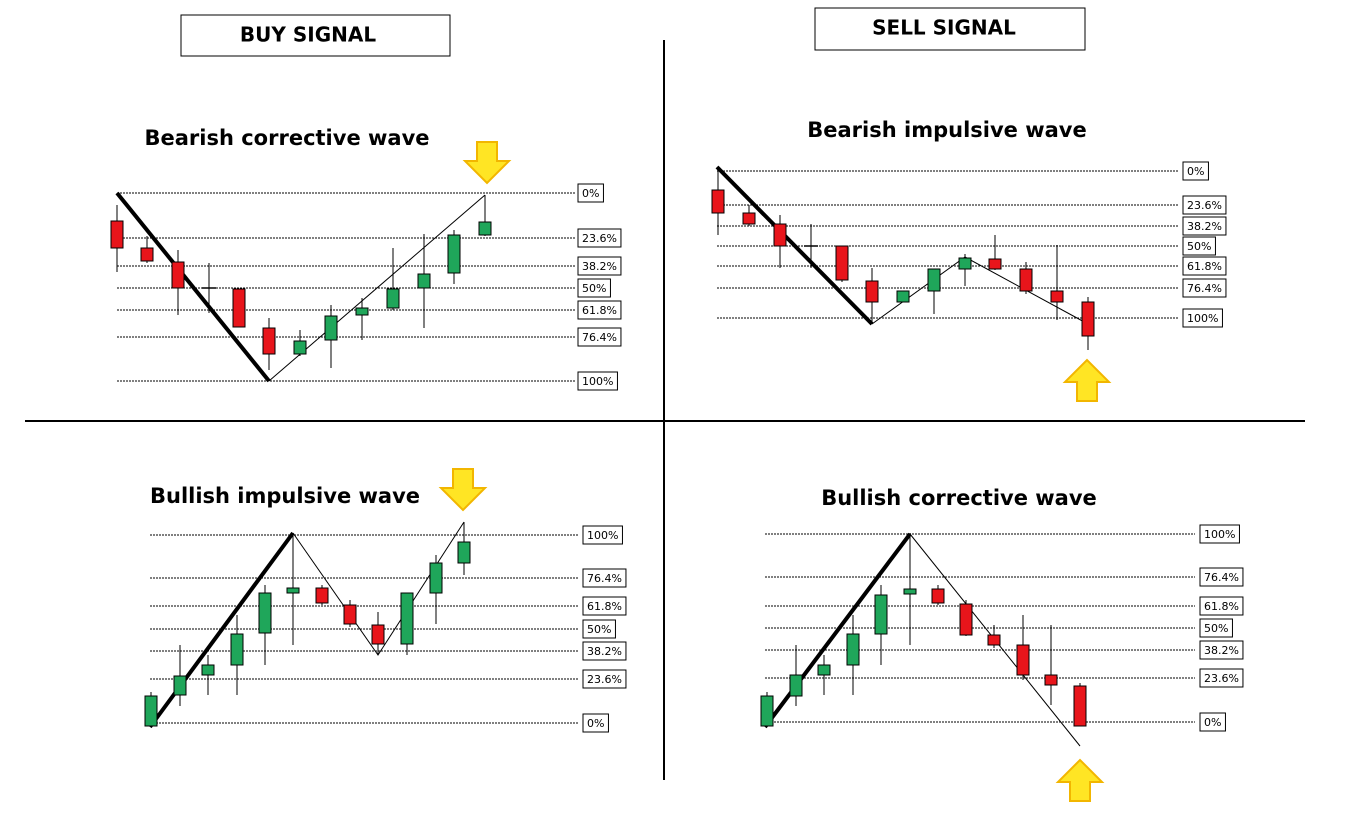  I want to click on sell-header: SELL SIGNAL, so click(944, 28).